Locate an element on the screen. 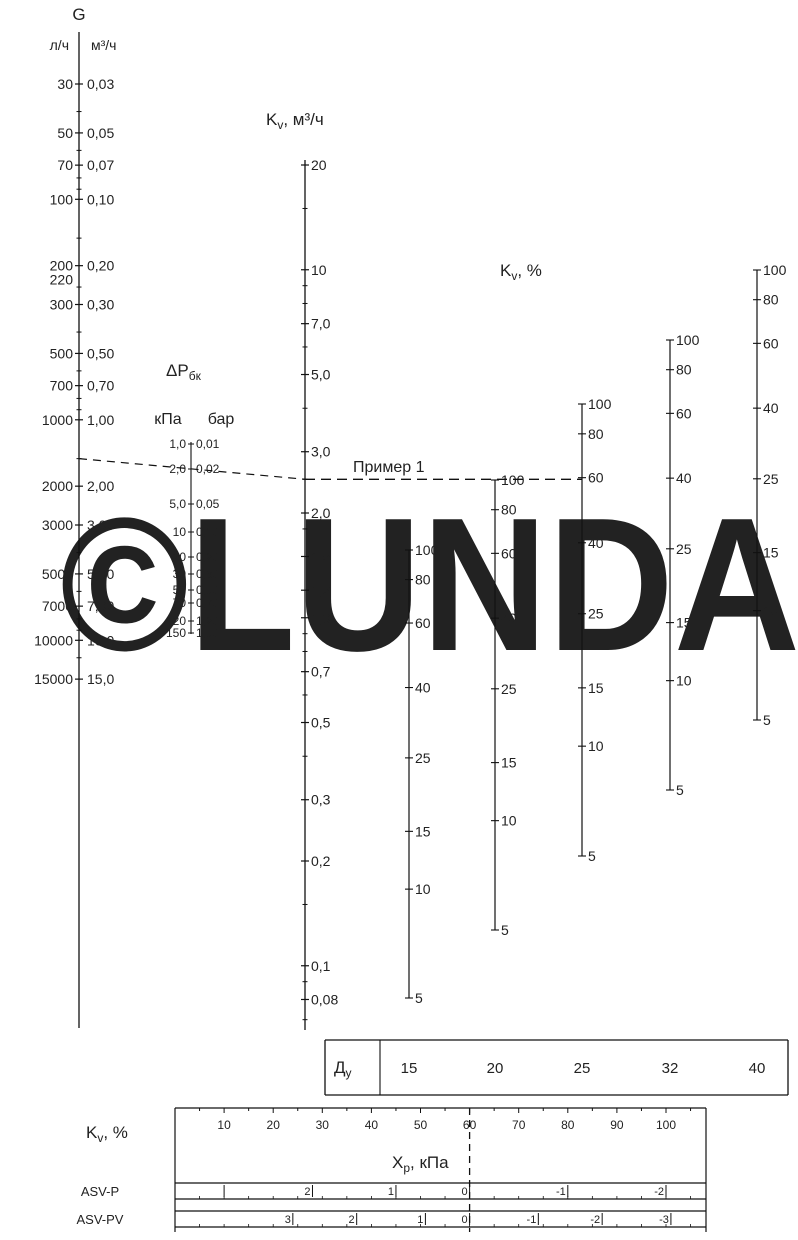  dp-tick-label-bar: 0,05 is located at coordinates (208, 504).